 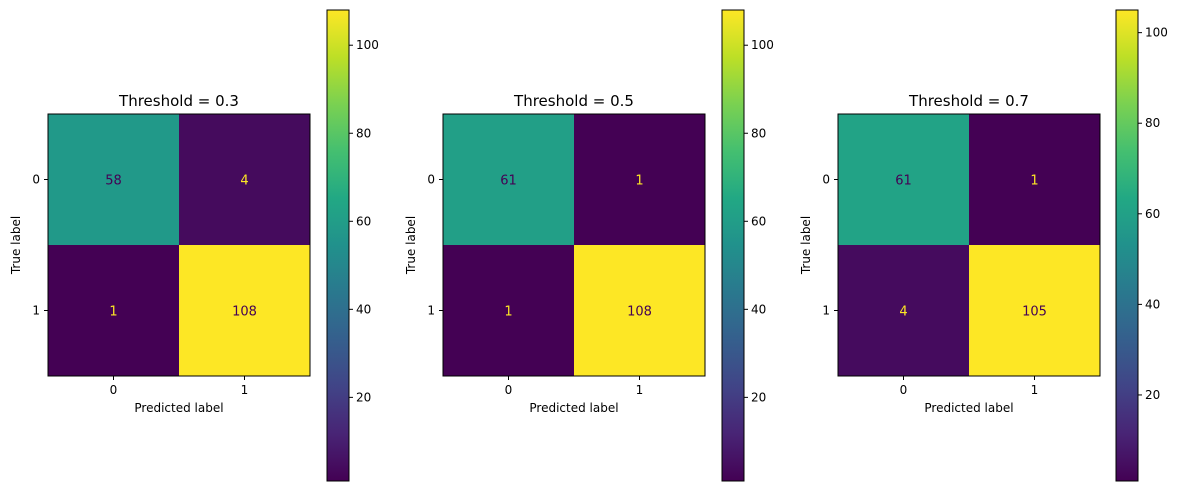 What do you see at coordinates (178, 101) in the screenshot?
I see `chart-title: Threshold = 0.3` at bounding box center [178, 101].